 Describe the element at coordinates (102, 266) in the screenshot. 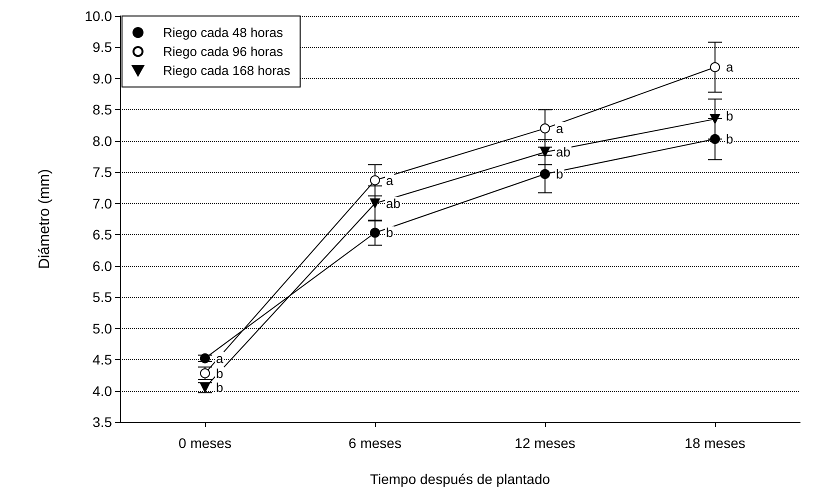

I see `y-tick-label: 6.0` at that location.